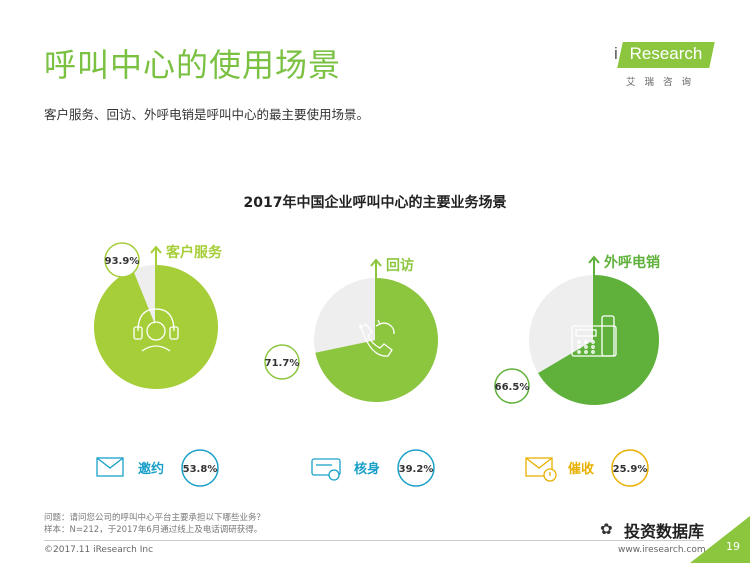 The height and width of the screenshot is (563, 750). Describe the element at coordinates (207, 114) in the screenshot. I see `page-subtitle: 客户服务、回访、外呼电销是呼叫中心的最主要使用场景。` at that location.